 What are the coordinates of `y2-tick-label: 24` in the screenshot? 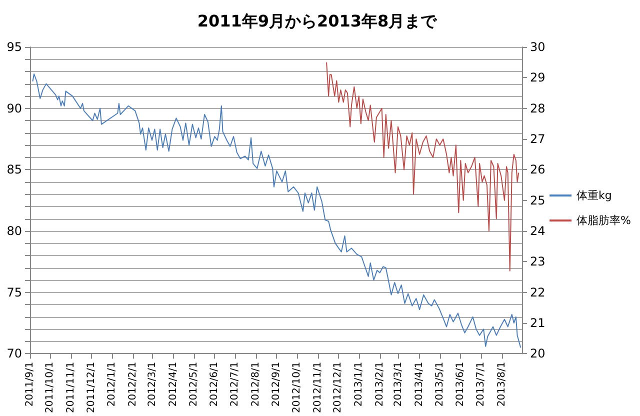 It's located at (538, 231).